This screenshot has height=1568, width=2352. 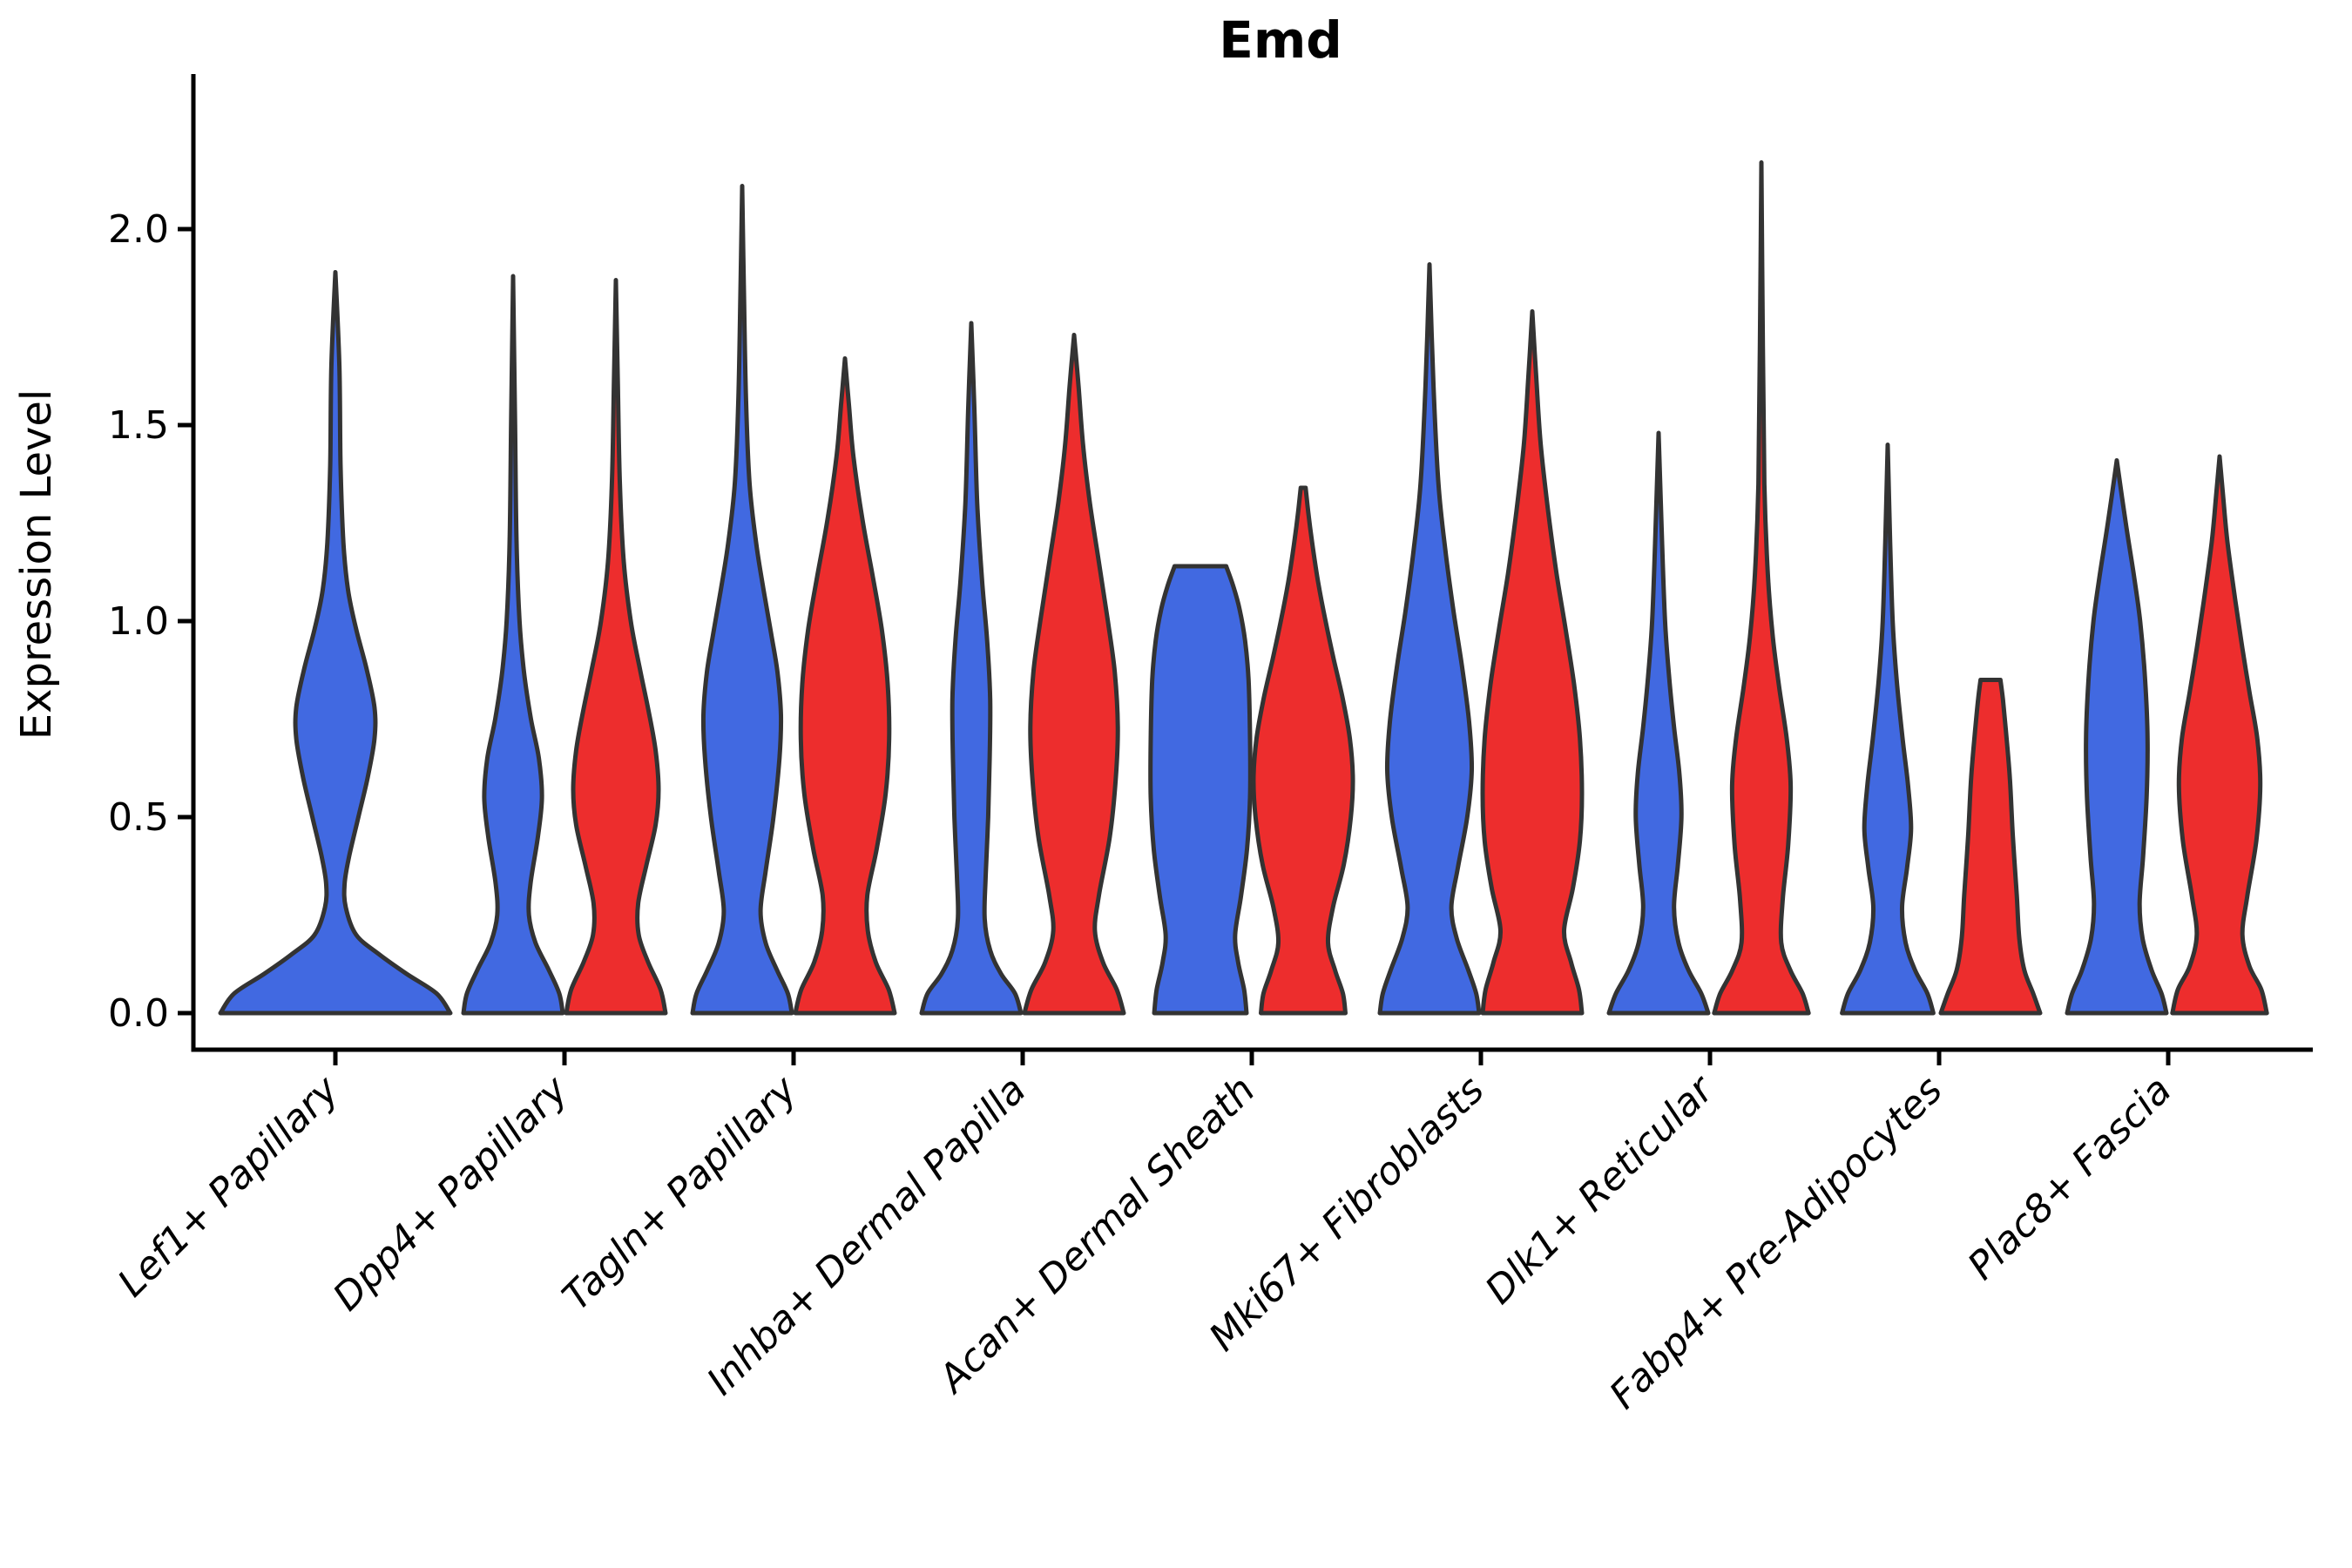 What do you see at coordinates (1532, 662) in the screenshot?
I see `violin-mki67-fibroblasts-red` at bounding box center [1532, 662].